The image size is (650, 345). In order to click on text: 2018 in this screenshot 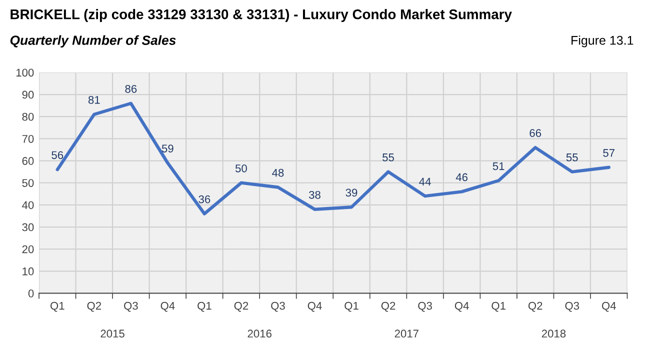, I will do `click(554, 334)`.